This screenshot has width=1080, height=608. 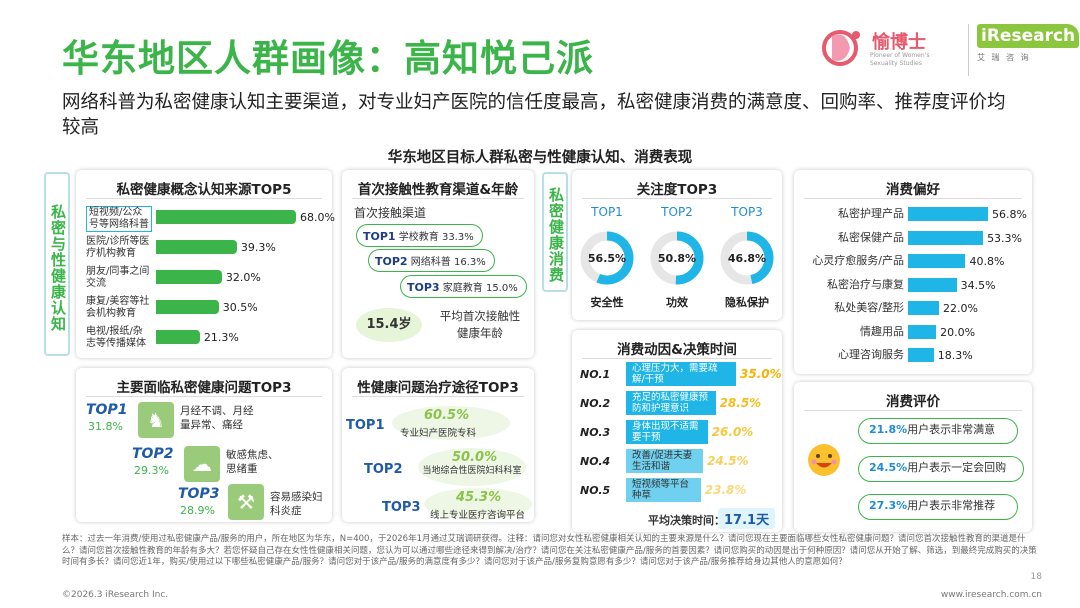 I want to click on head-cloud-icon: ☁, so click(x=202, y=464).